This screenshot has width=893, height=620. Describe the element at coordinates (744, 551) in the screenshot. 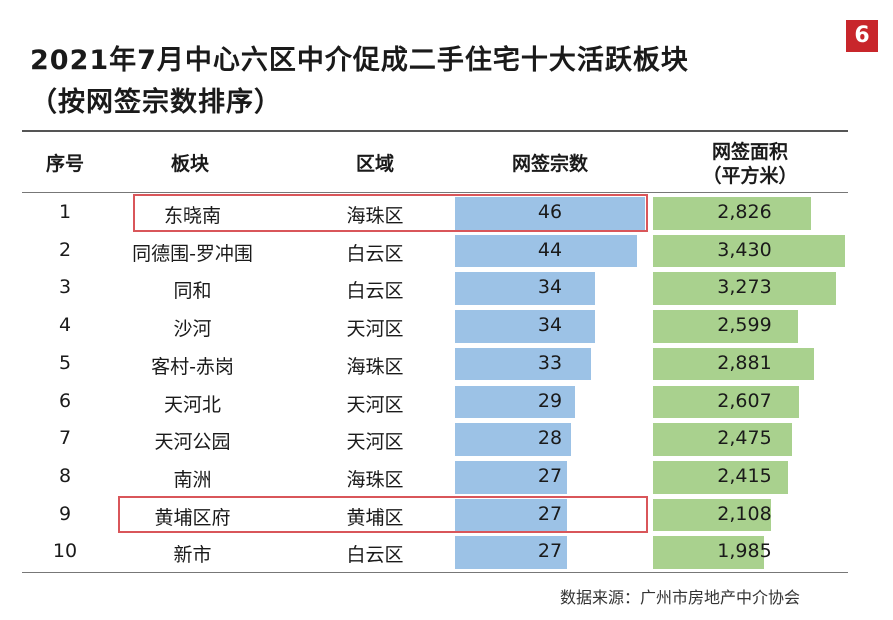

I see `area-value: 1,985` at that location.